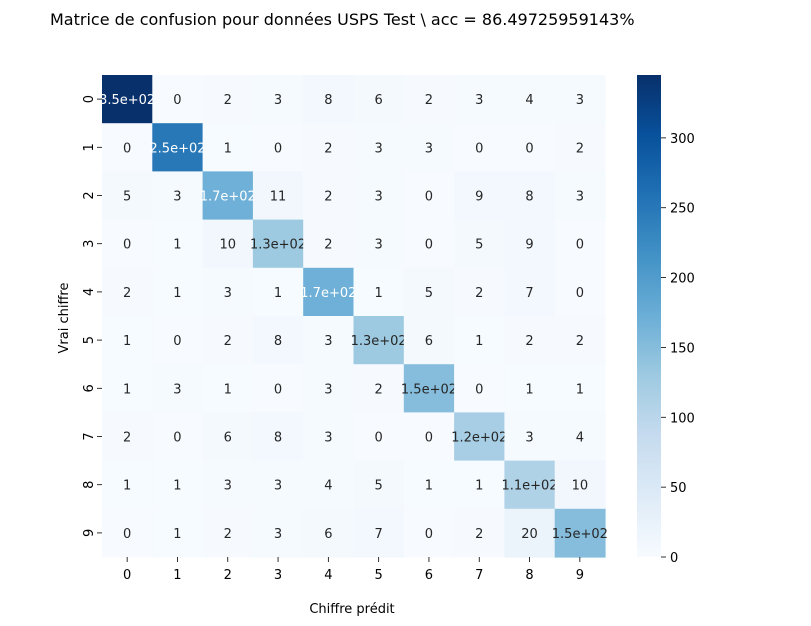  I want to click on x-tick-label: 4, so click(328, 575).